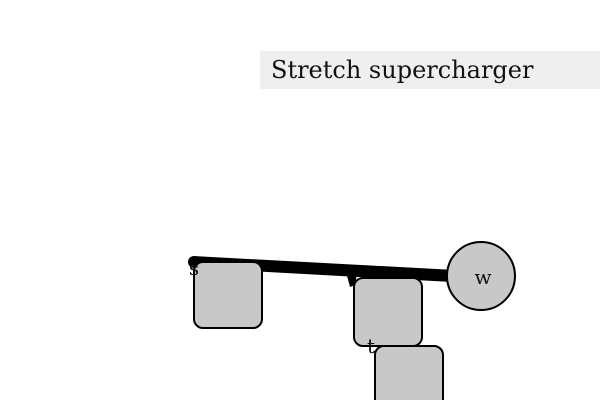 This screenshot has height=400, width=600. I want to click on stretch-rod, so click(324, 269).